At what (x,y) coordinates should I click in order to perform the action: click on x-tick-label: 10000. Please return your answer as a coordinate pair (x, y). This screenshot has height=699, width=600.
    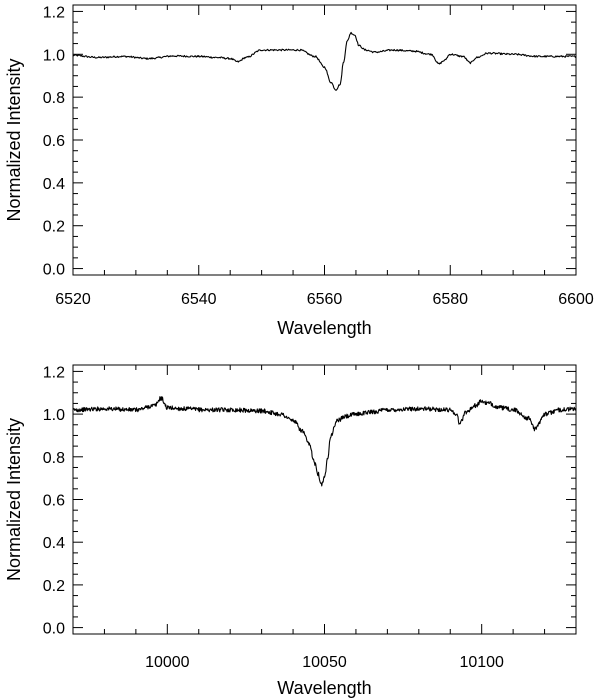
    Looking at the image, I should click on (167, 662).